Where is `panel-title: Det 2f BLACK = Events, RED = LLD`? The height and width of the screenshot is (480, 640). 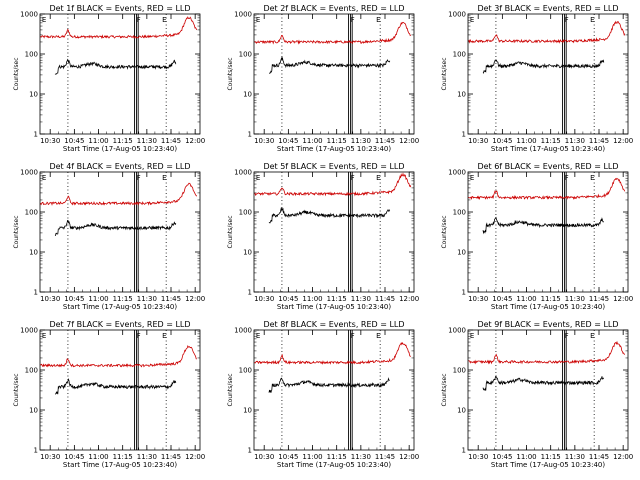 panel-title: Det 2f BLACK = Events, RED = LLD is located at coordinates (333, 8).